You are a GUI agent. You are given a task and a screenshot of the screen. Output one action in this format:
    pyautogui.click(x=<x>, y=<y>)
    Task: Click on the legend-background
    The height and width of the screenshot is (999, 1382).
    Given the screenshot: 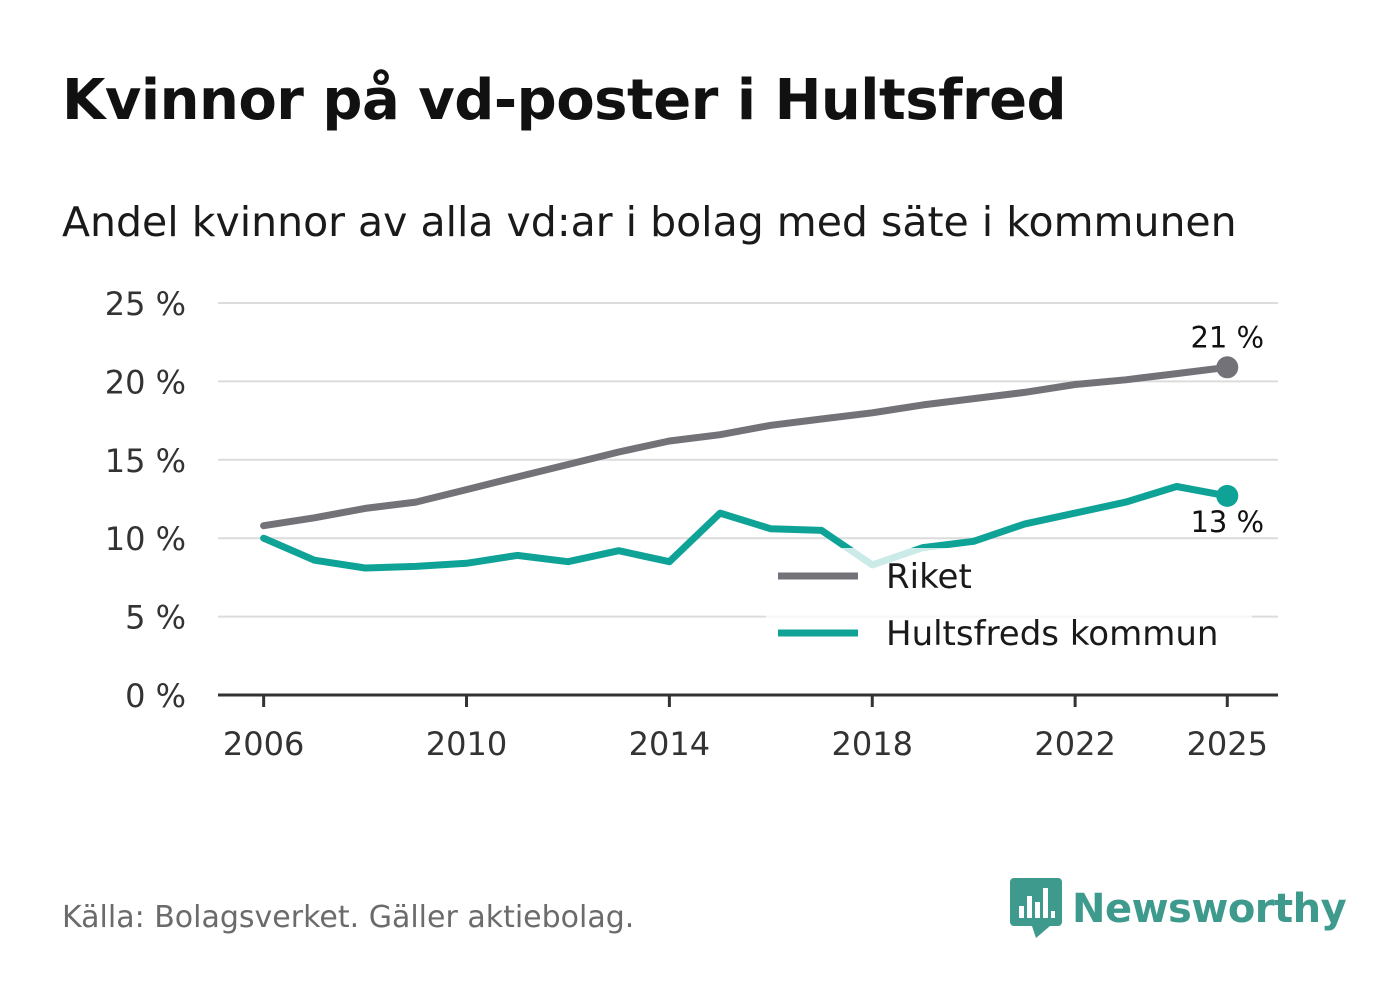 What is the action you would take?
    pyautogui.click(x=1009, y=607)
    